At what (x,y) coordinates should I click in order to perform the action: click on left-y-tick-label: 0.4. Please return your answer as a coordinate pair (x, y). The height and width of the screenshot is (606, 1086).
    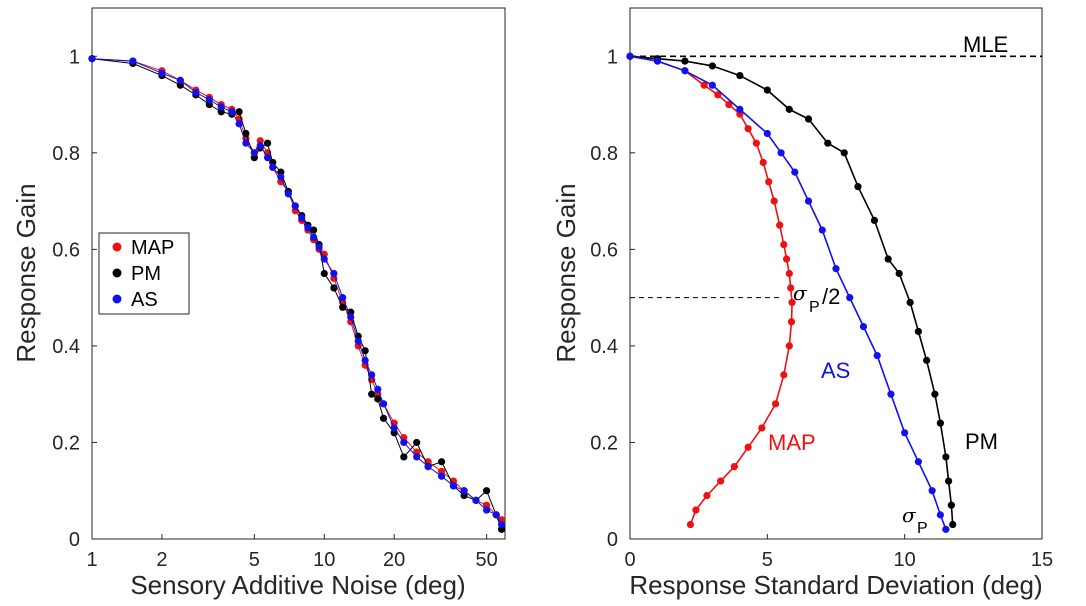
    Looking at the image, I should click on (66, 347).